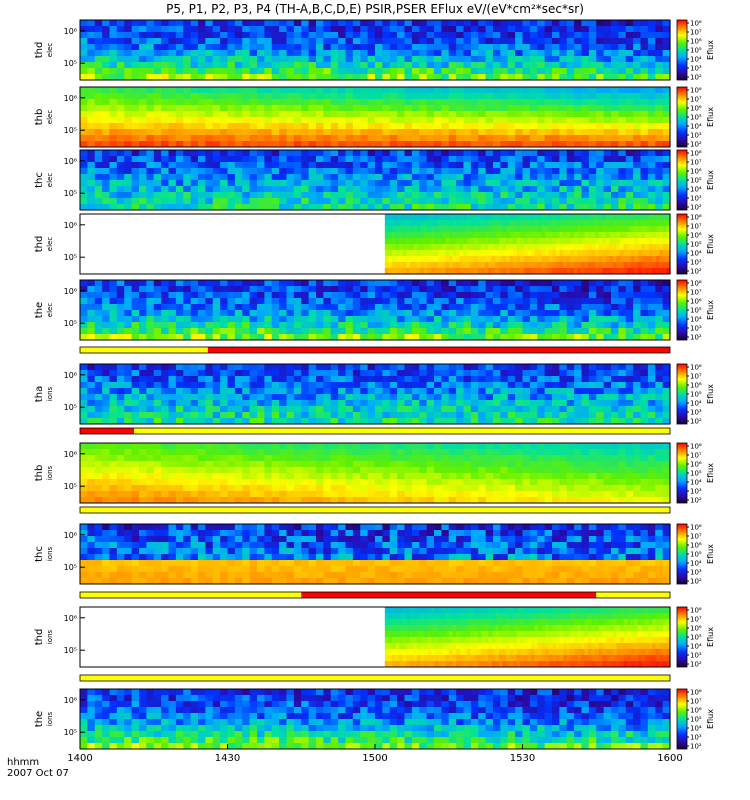  I want to click on panel-frame, so click(375, 180).